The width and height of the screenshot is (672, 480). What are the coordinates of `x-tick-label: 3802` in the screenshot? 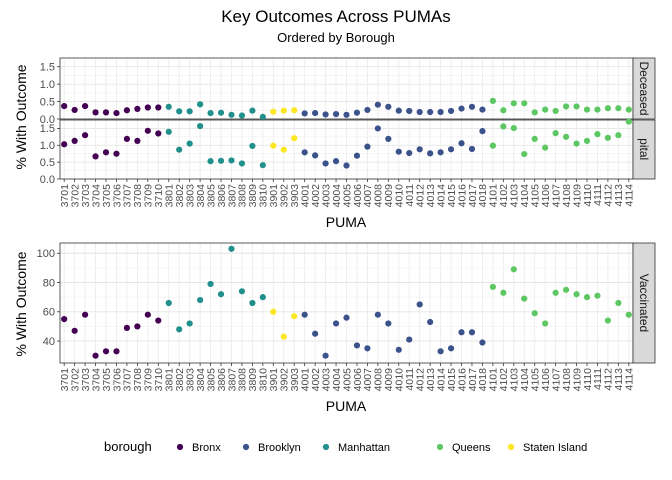 It's located at (180, 196).